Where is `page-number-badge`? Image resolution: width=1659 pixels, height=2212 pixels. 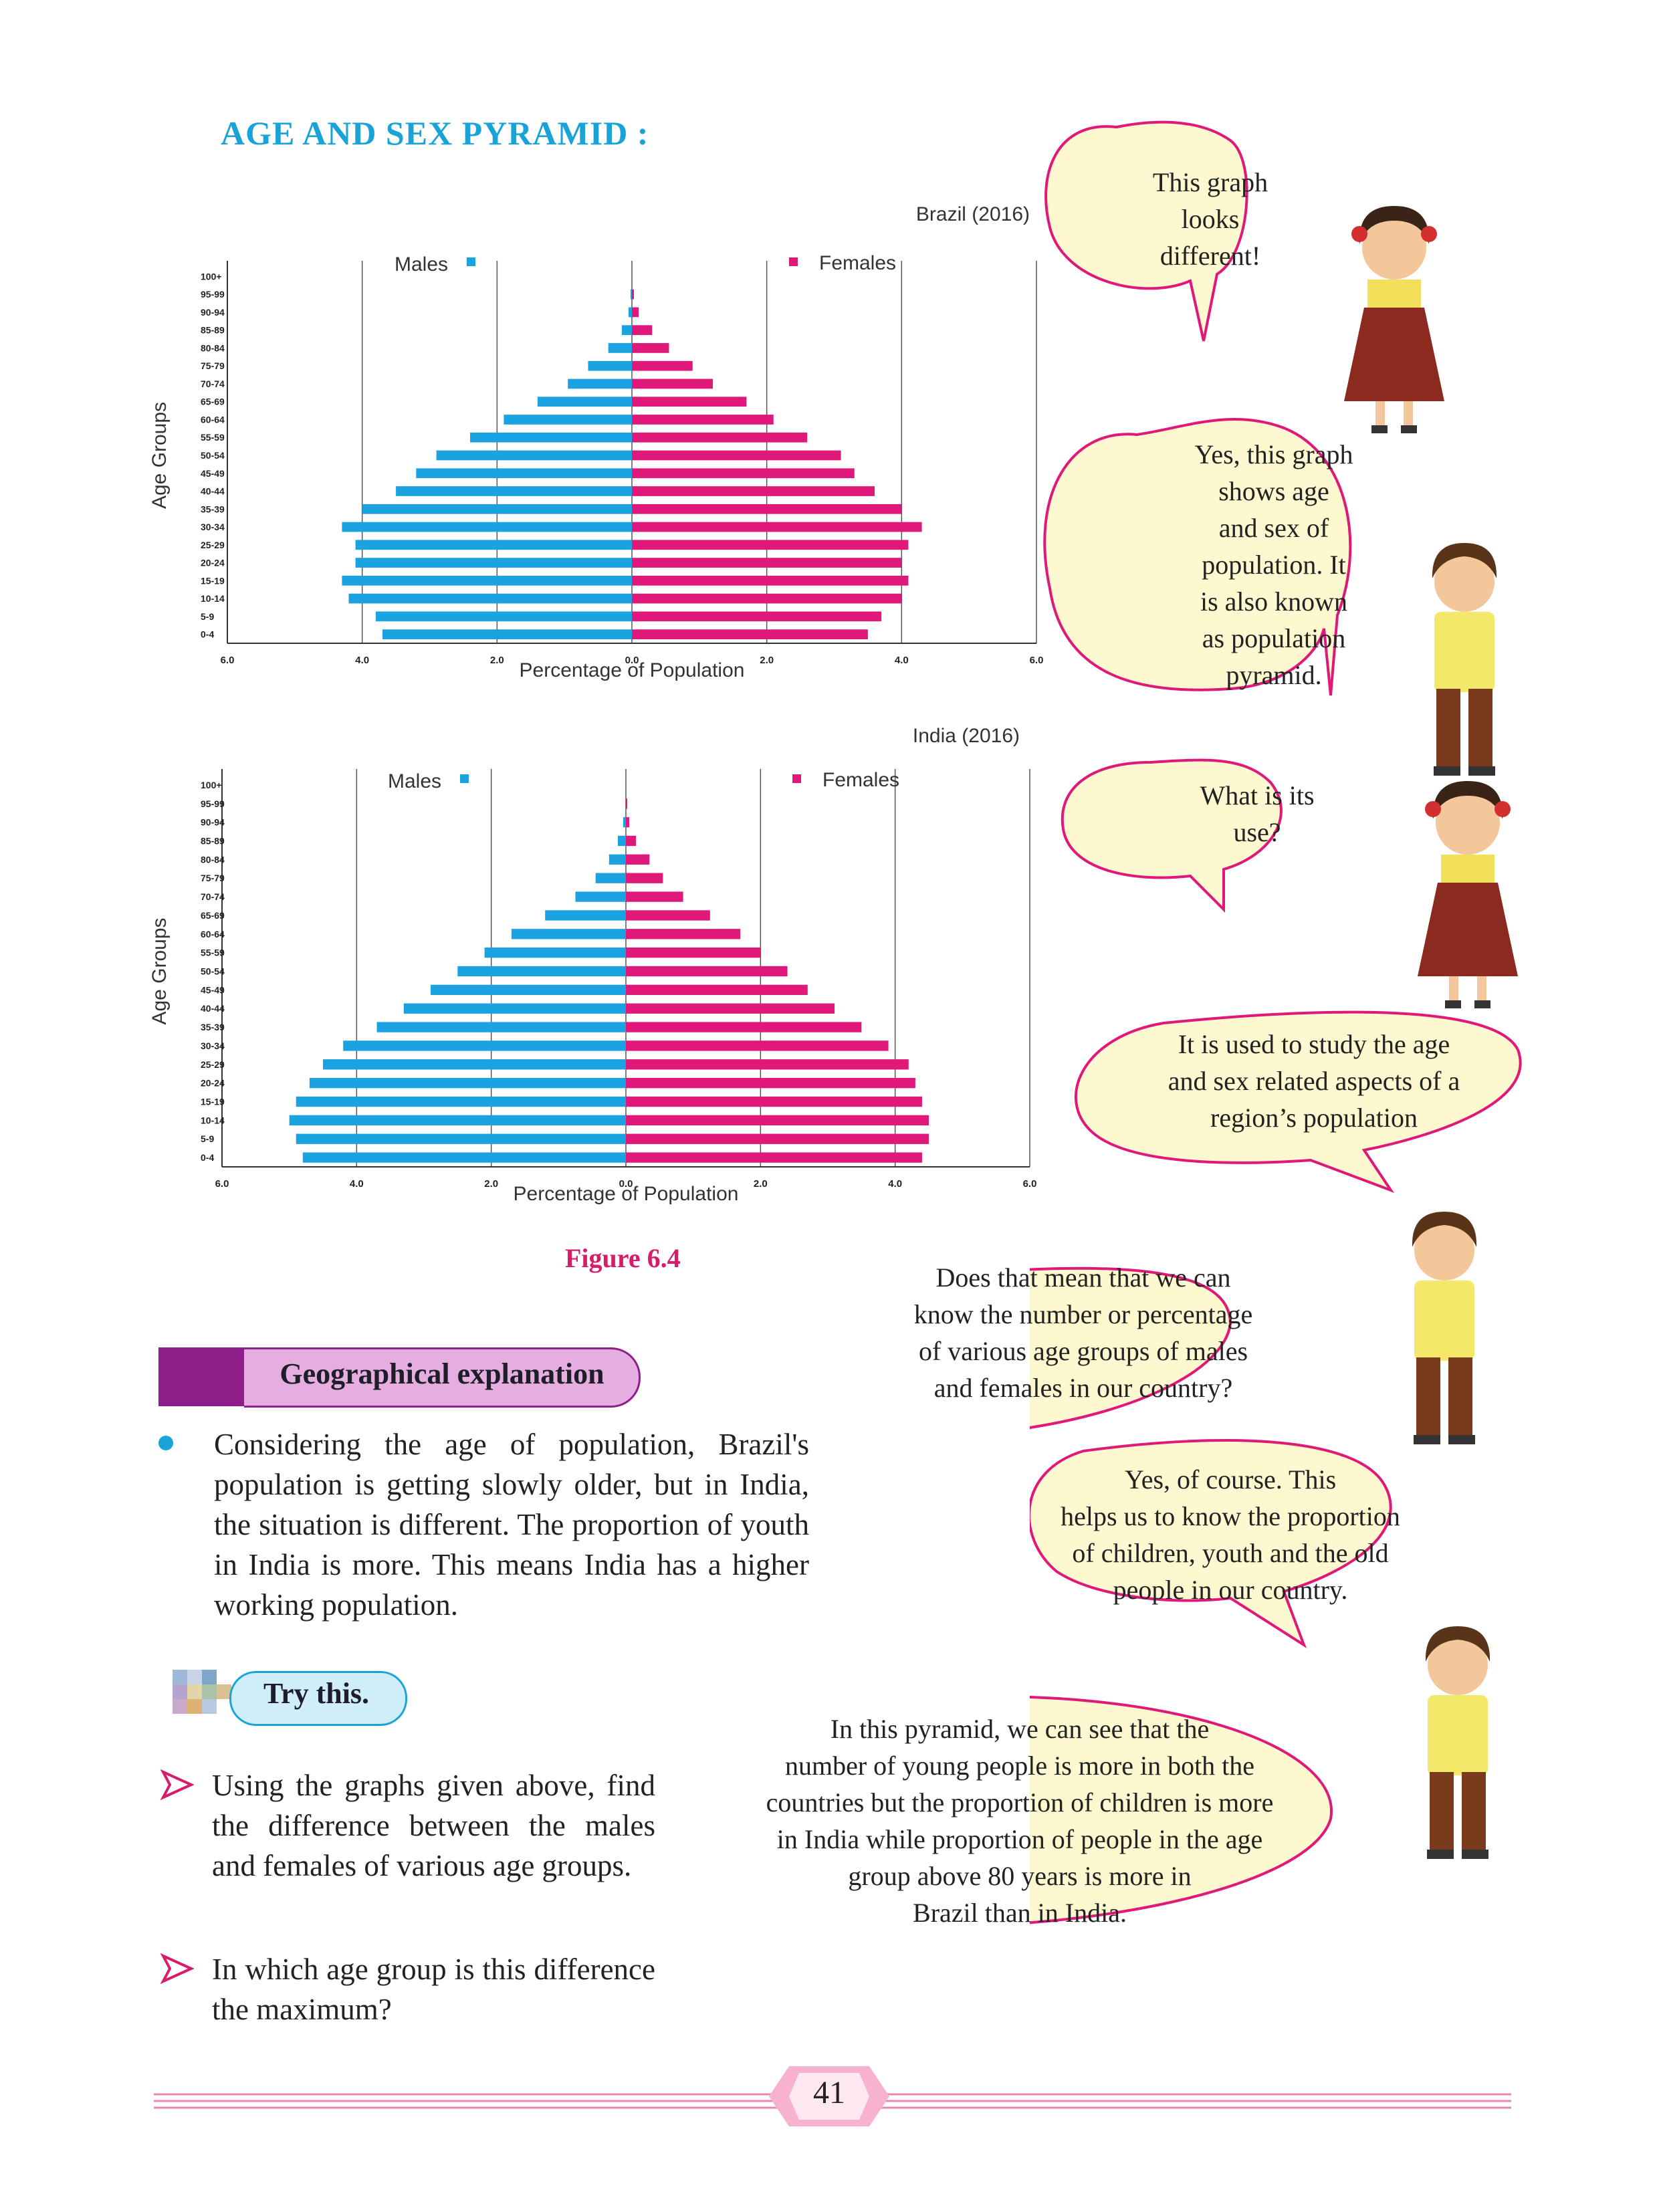
page-number-badge is located at coordinates (829, 2096).